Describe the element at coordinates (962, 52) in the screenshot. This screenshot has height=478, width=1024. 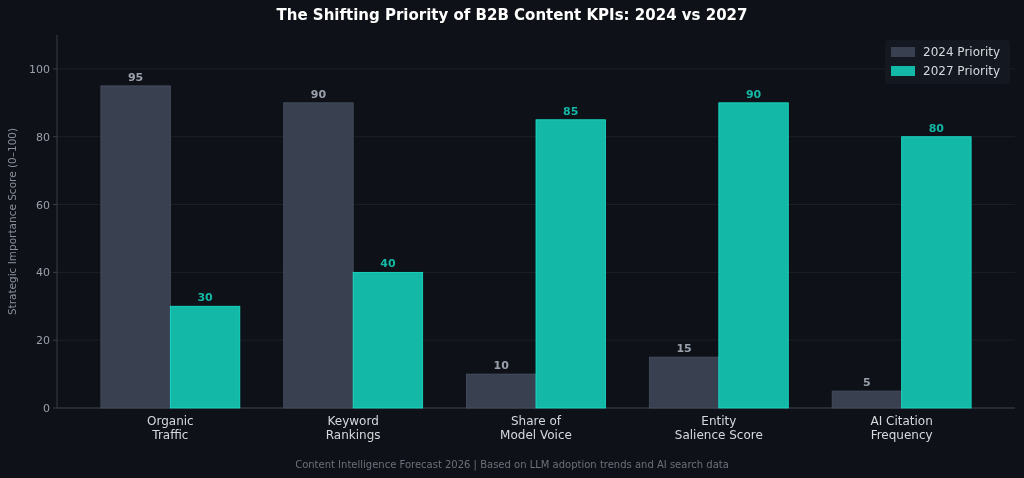
I see `legend-label: 2024 Priority` at that location.